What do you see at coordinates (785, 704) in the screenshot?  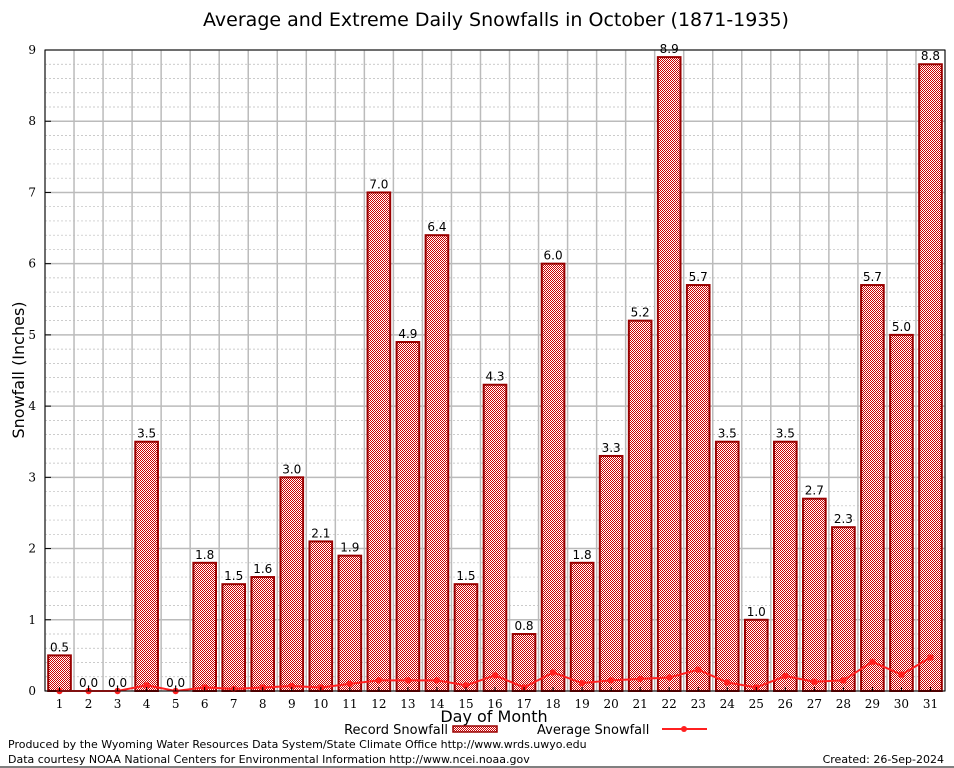 I see `x-tick-label: 26` at bounding box center [785, 704].